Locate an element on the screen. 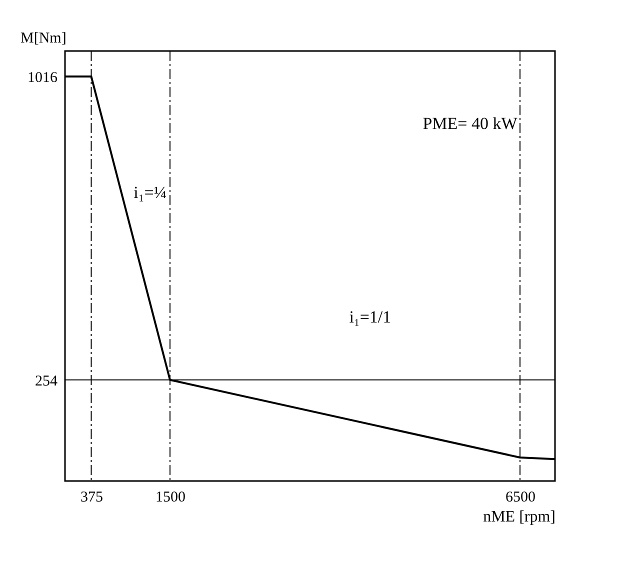 The image size is (639, 568). x-tick-label: 1500 is located at coordinates (171, 498).